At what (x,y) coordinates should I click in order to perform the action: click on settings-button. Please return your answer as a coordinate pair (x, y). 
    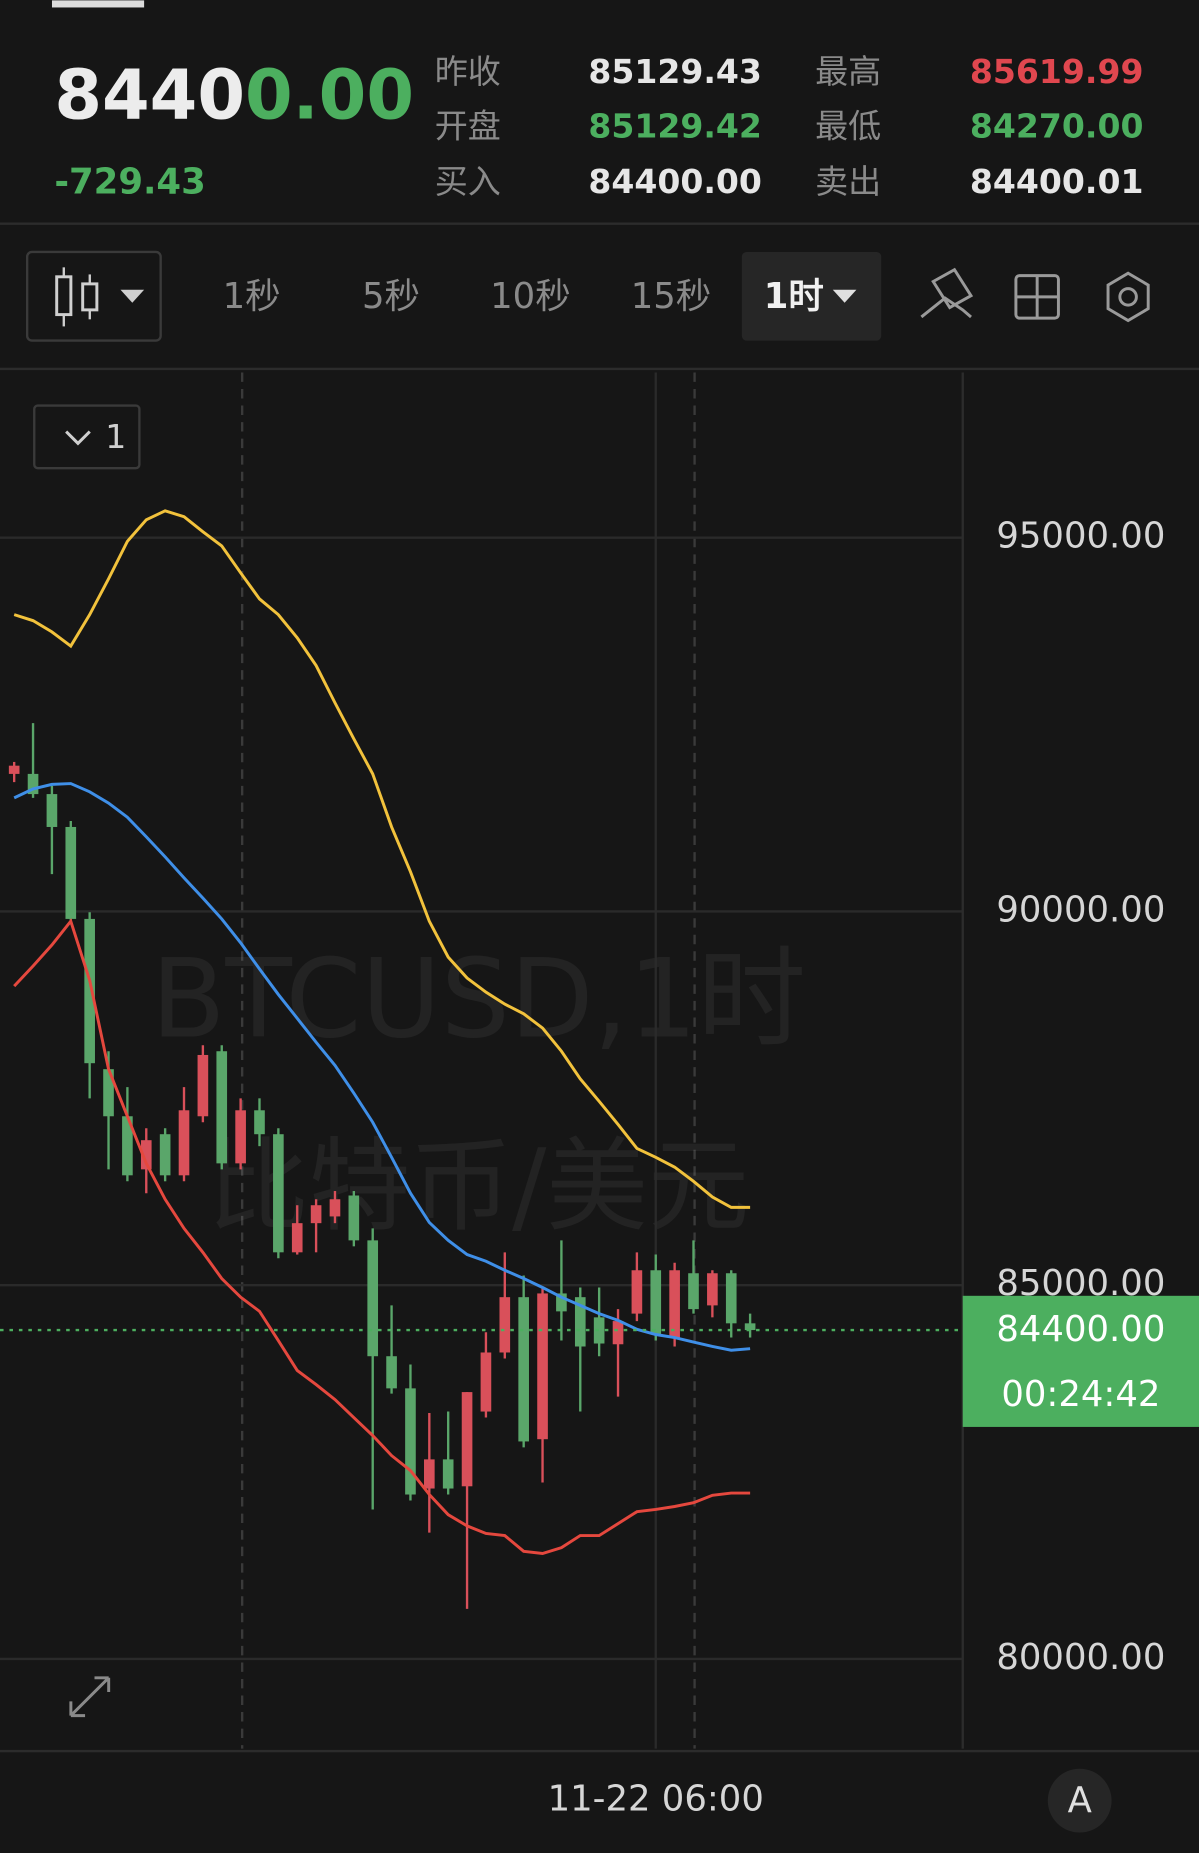
    Looking at the image, I should click on (1128, 297).